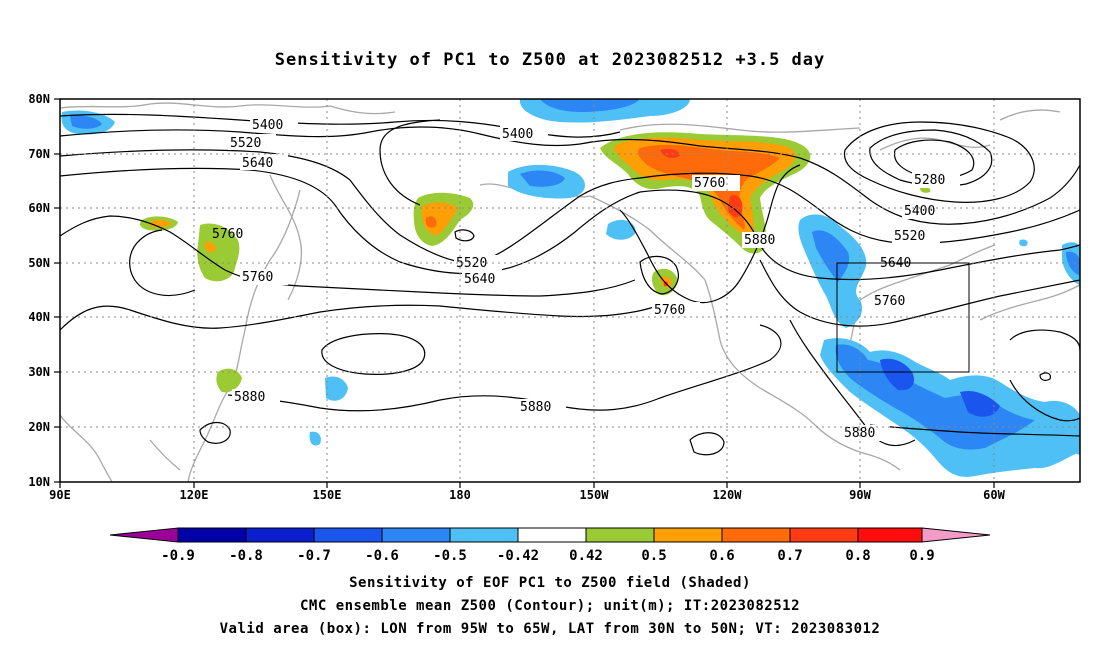 The height and width of the screenshot is (650, 1100). What do you see at coordinates (382, 556) in the screenshot?
I see `colorbar-label: -0.6` at bounding box center [382, 556].